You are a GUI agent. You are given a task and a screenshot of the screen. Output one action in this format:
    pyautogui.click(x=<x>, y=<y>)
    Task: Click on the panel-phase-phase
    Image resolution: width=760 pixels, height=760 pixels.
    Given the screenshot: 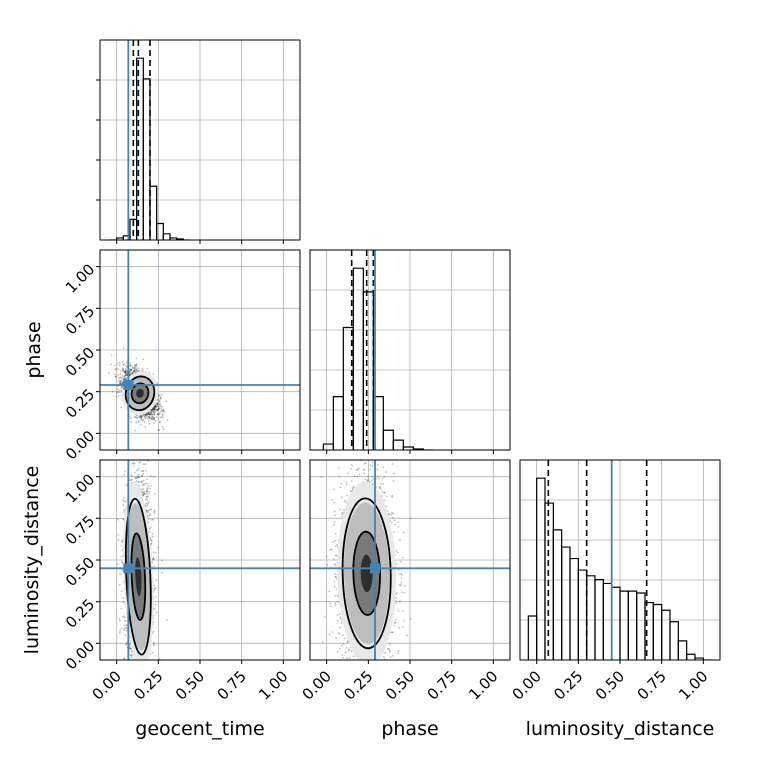 What is the action you would take?
    pyautogui.click(x=410, y=351)
    